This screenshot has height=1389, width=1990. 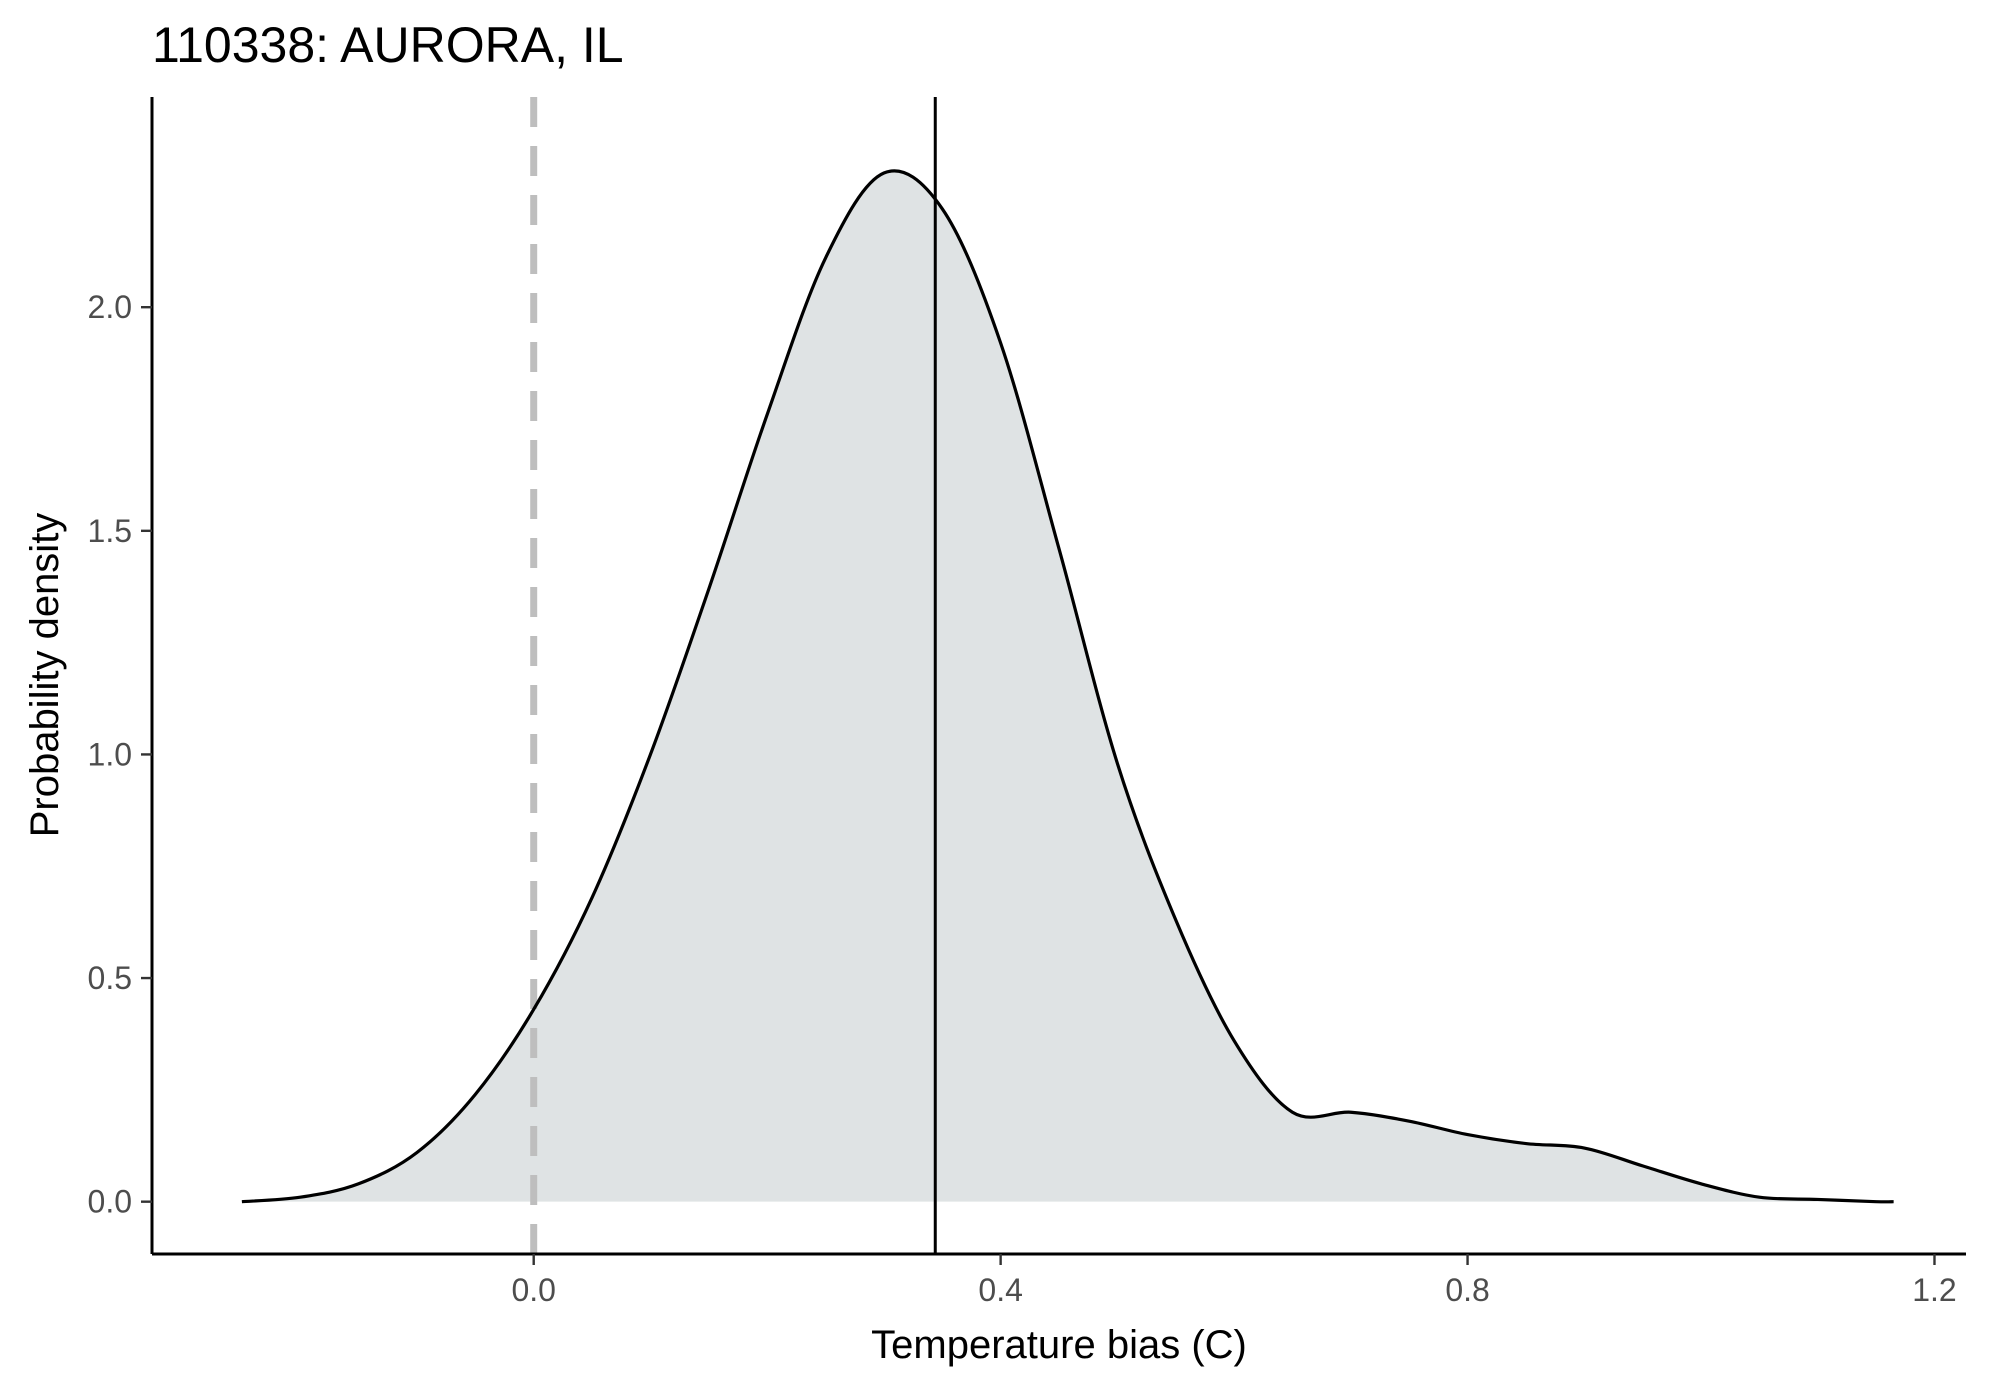 I want to click on y-tick-label: 1.5, so click(x=110, y=531).